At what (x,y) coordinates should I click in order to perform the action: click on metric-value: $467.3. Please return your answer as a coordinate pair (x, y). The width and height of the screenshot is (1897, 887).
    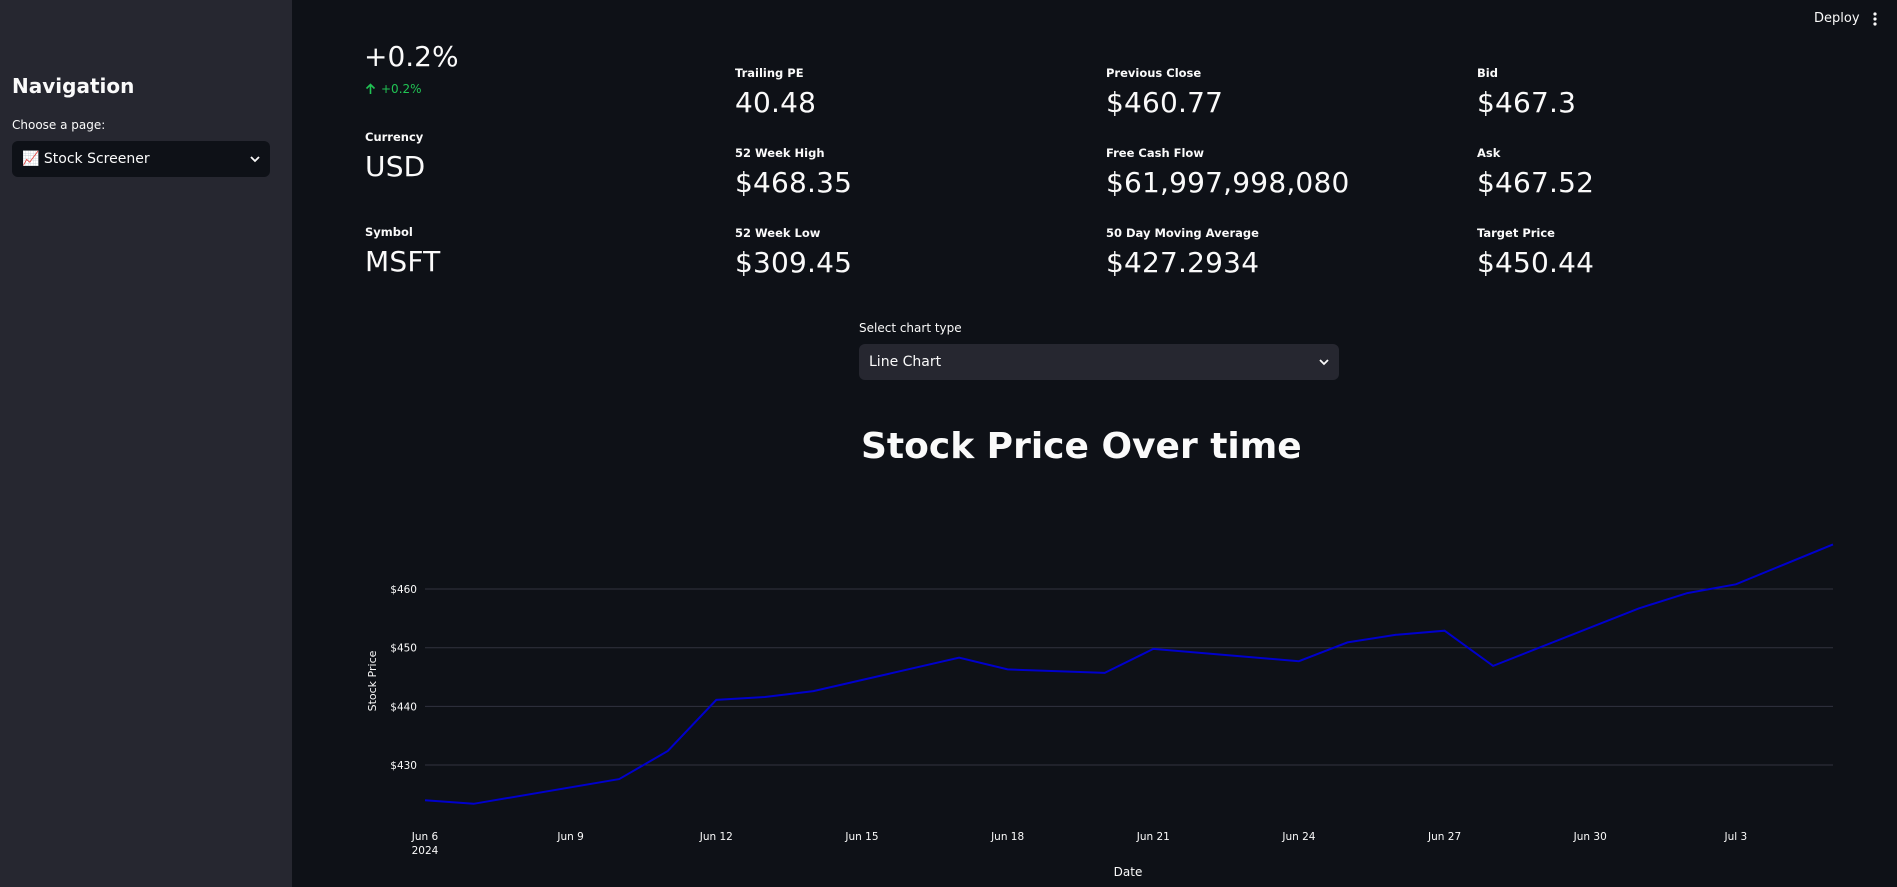
    Looking at the image, I should click on (1527, 102).